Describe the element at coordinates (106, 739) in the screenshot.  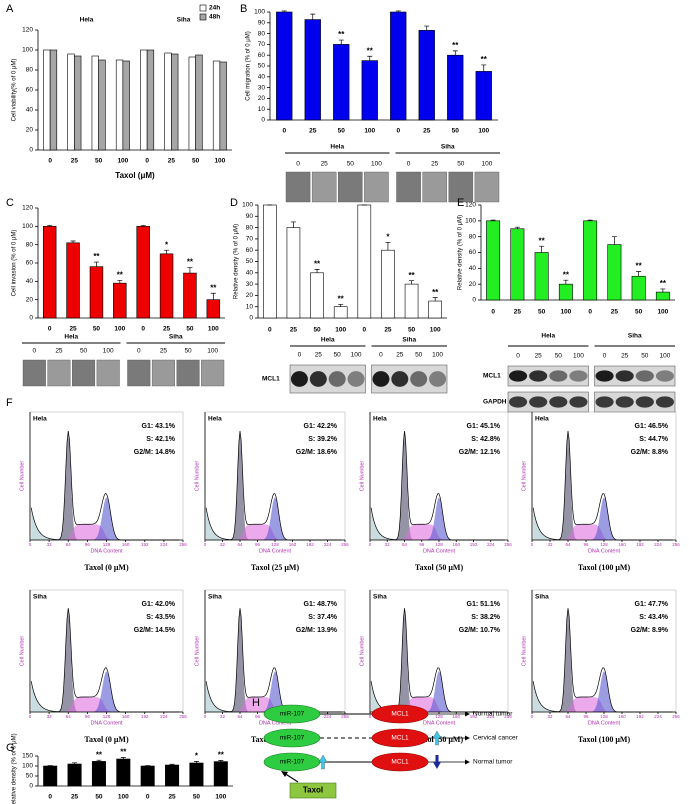
I see `flow-caption: Taxol (0 μM)` at that location.